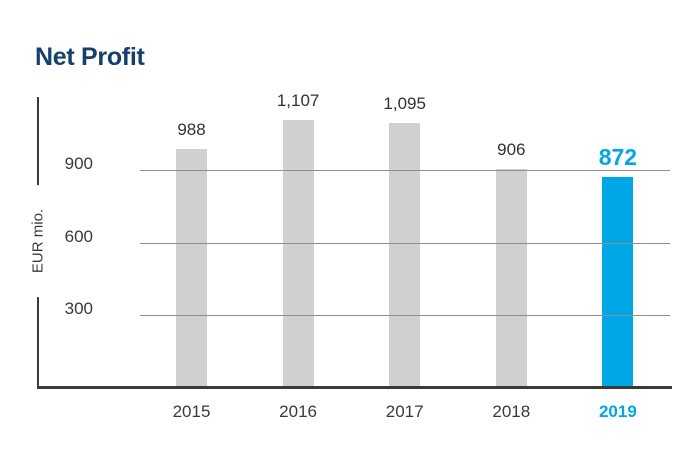 The width and height of the screenshot is (700, 471). Describe the element at coordinates (404, 411) in the screenshot. I see `x-tick-label: 2017` at that location.